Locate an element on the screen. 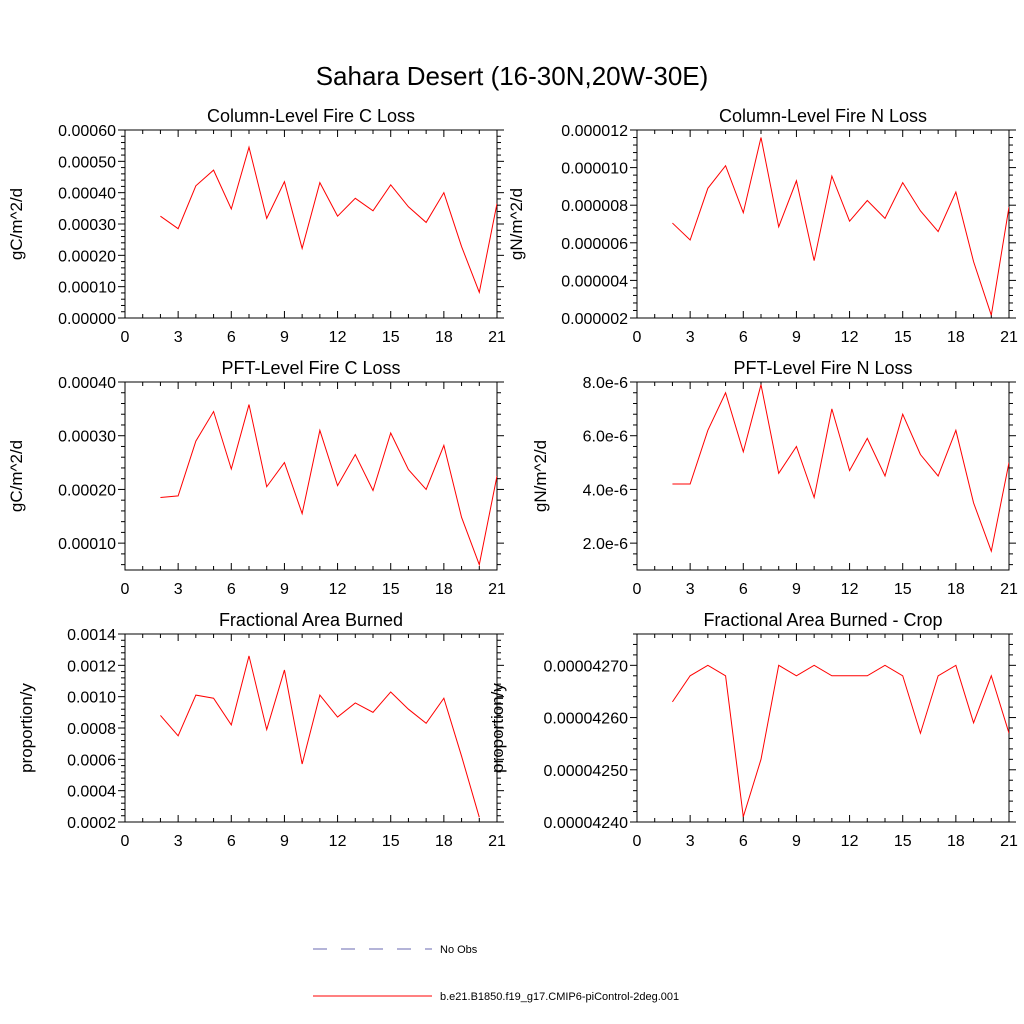 This screenshot has width=1024, height=1024. y-tick-label: 8.0e-6 is located at coordinates (605, 383).